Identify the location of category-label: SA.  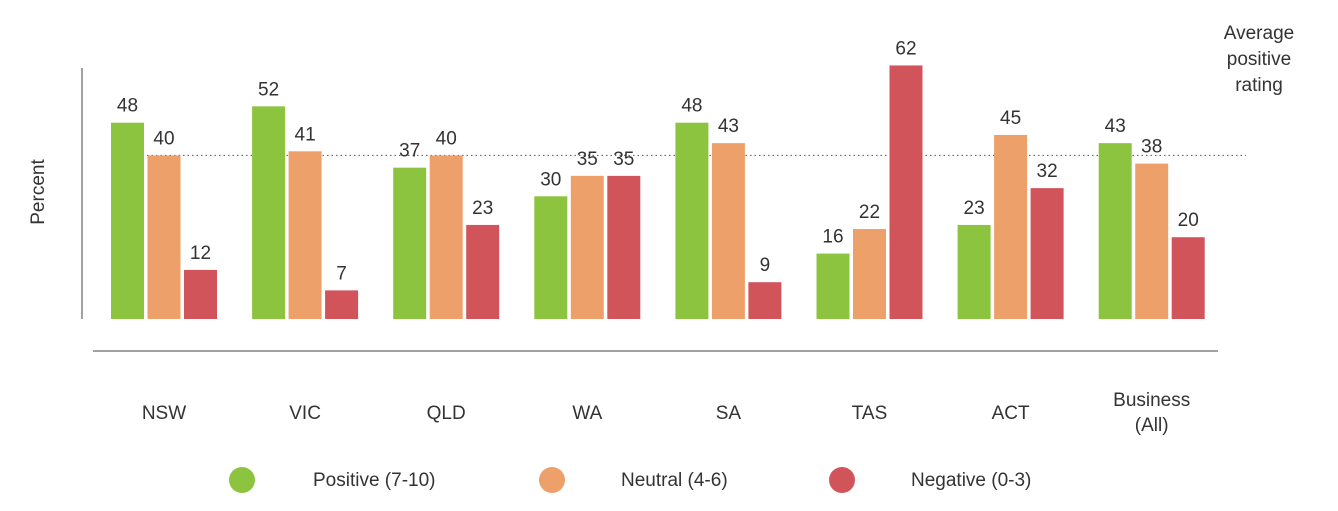
(729, 413).